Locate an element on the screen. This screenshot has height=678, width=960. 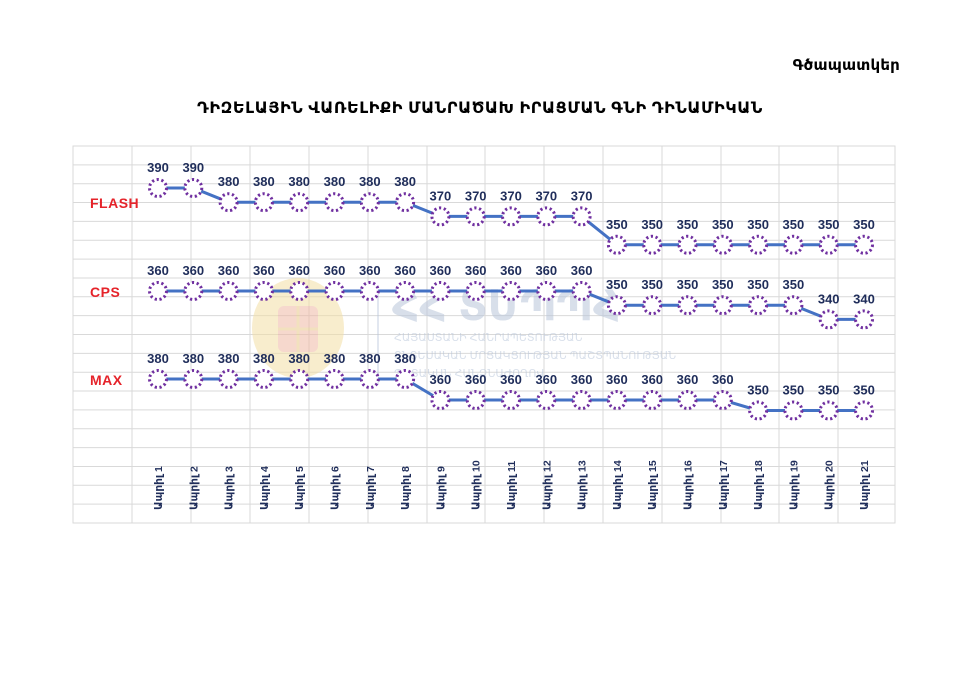
coat-of-arms-logo is located at coordinates (298, 328).